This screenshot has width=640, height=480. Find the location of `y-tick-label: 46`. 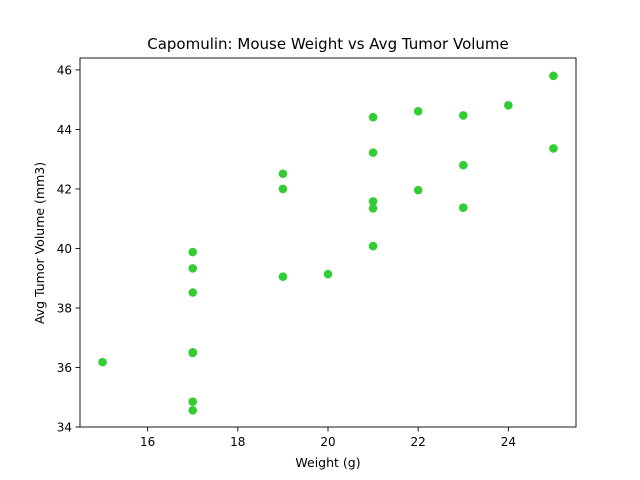

y-tick-label: 46 is located at coordinates (64, 70).